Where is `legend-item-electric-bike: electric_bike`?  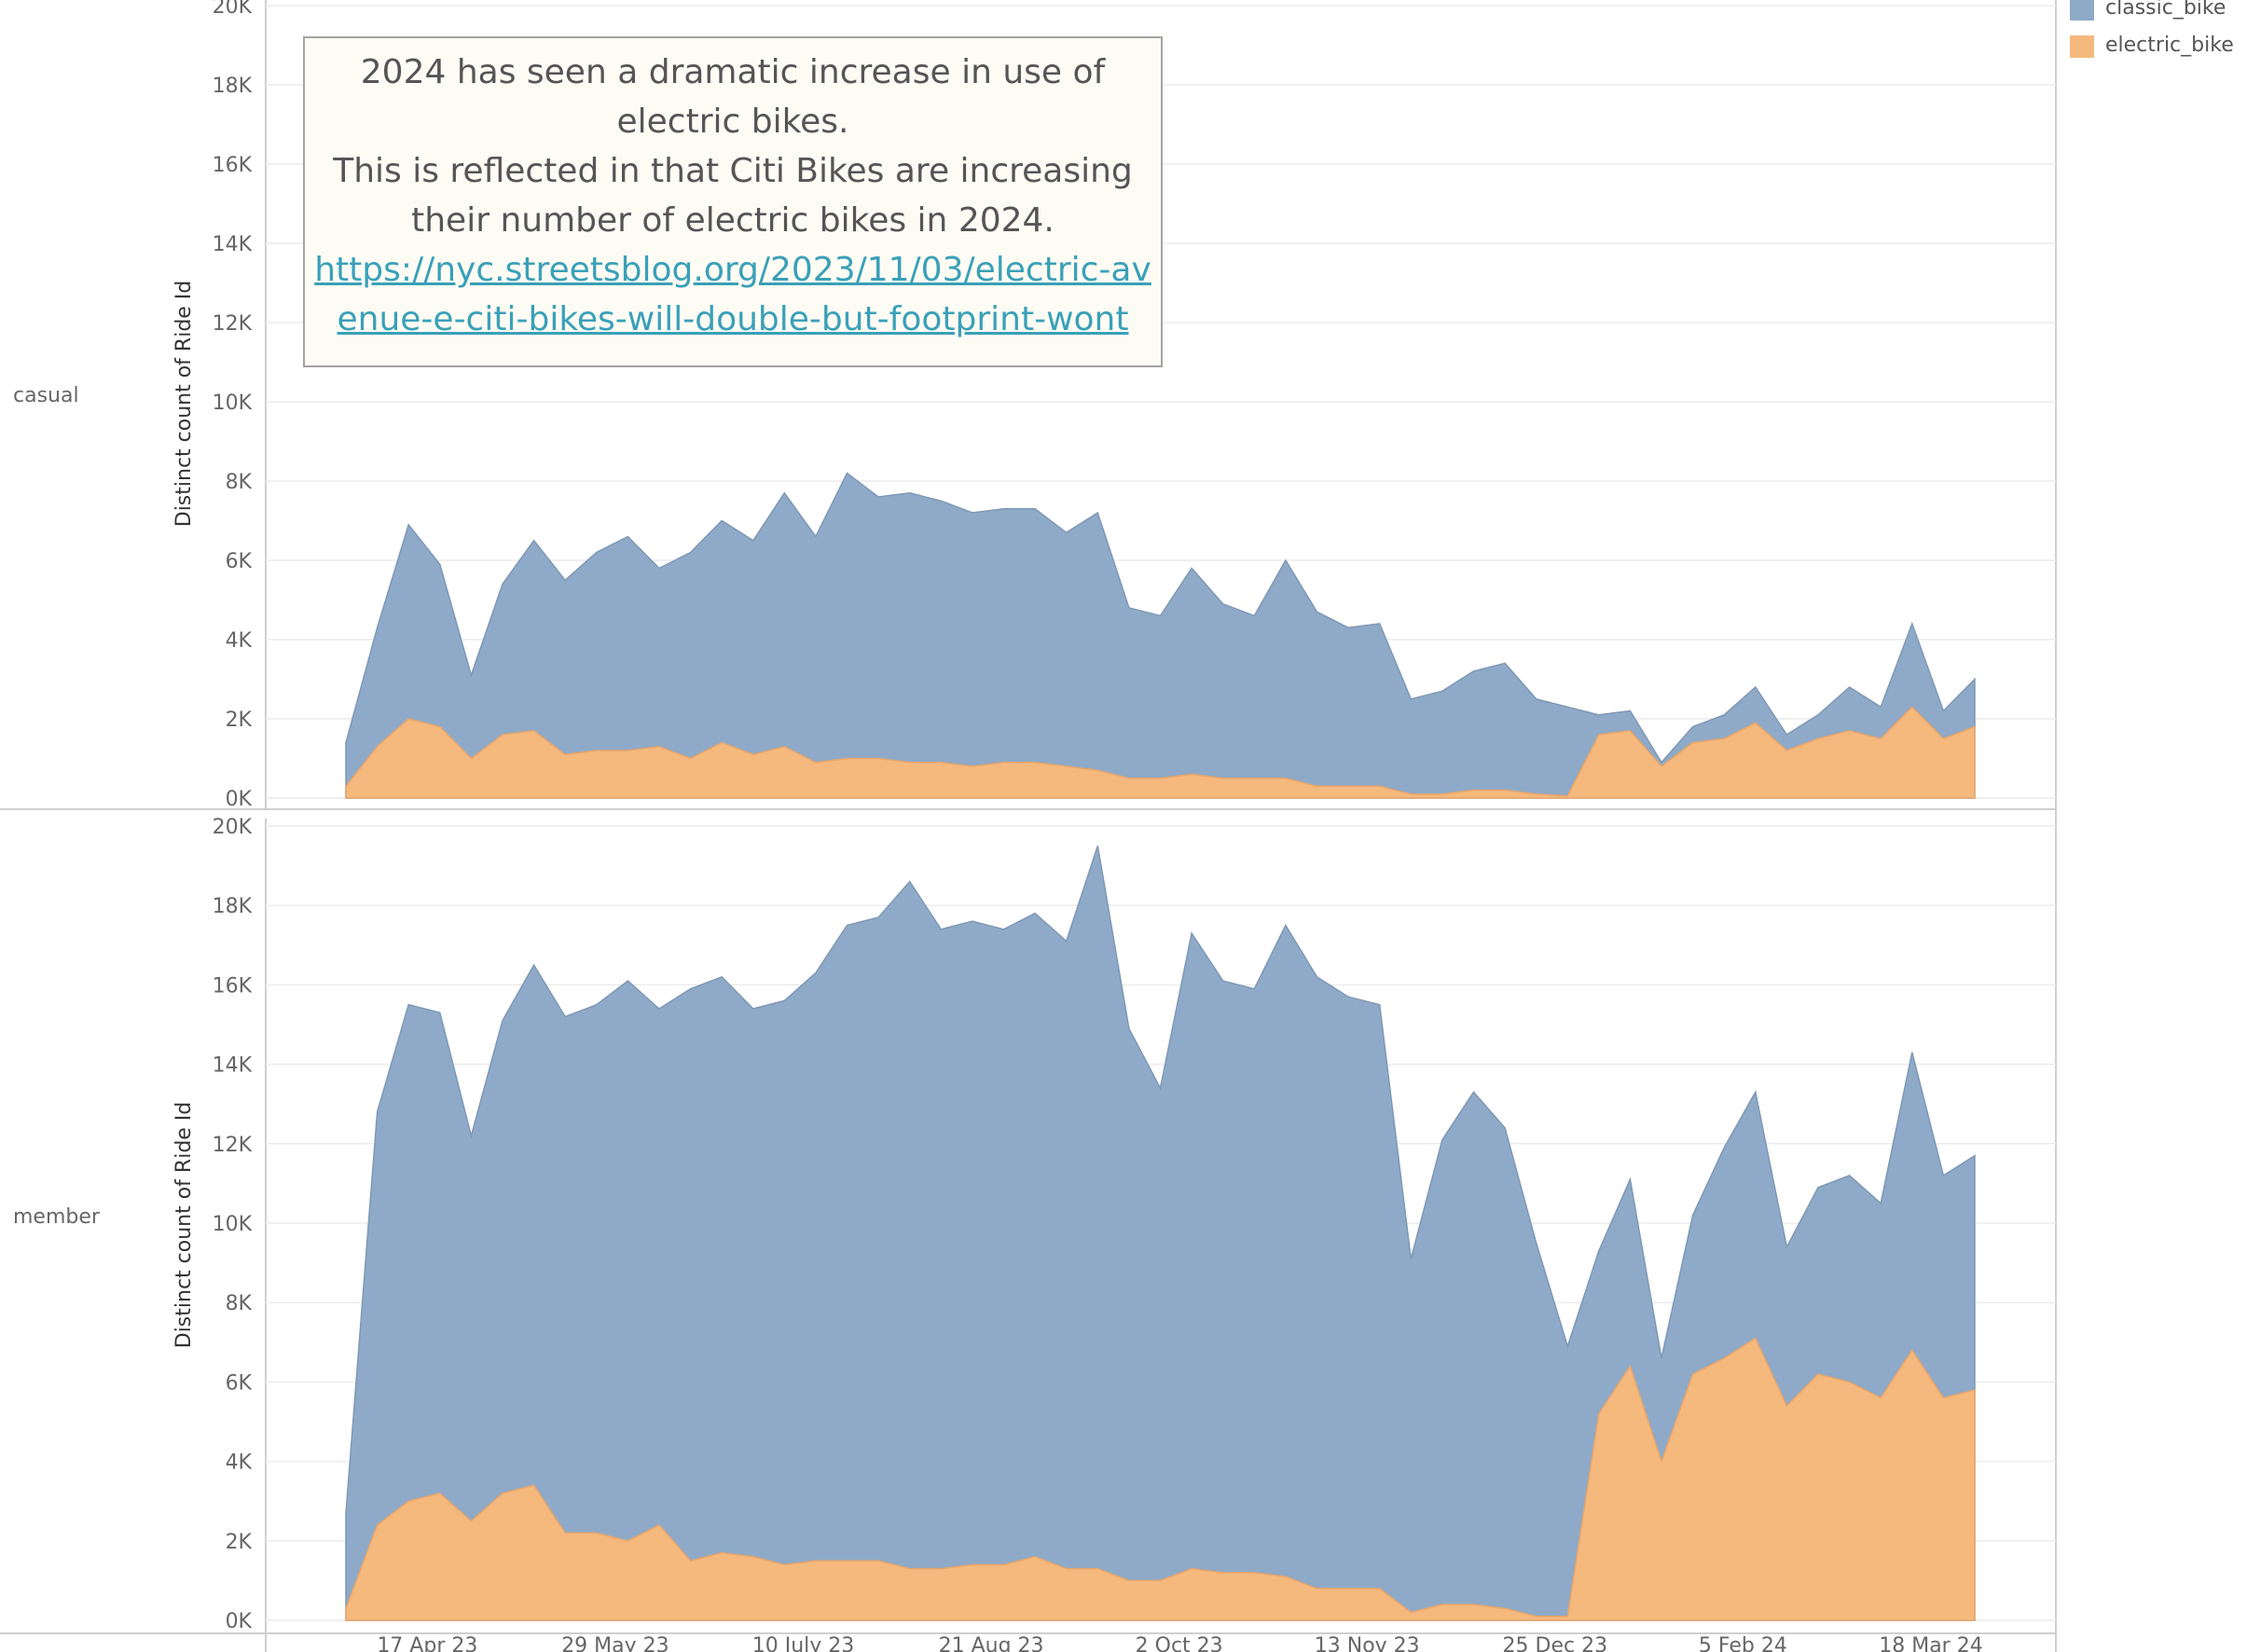 legend-item-electric-bike: electric_bike is located at coordinates (2159, 54).